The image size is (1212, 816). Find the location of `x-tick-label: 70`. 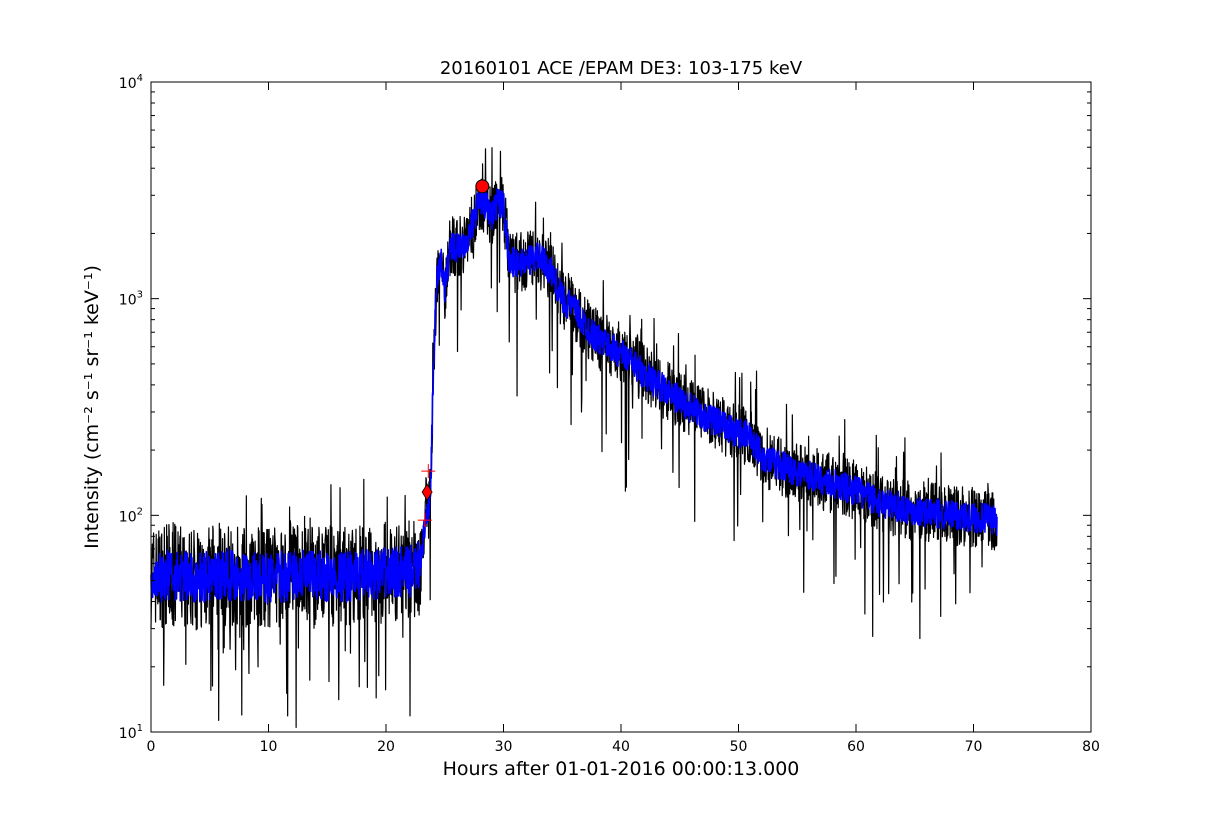

x-tick-label: 70 is located at coordinates (974, 747).